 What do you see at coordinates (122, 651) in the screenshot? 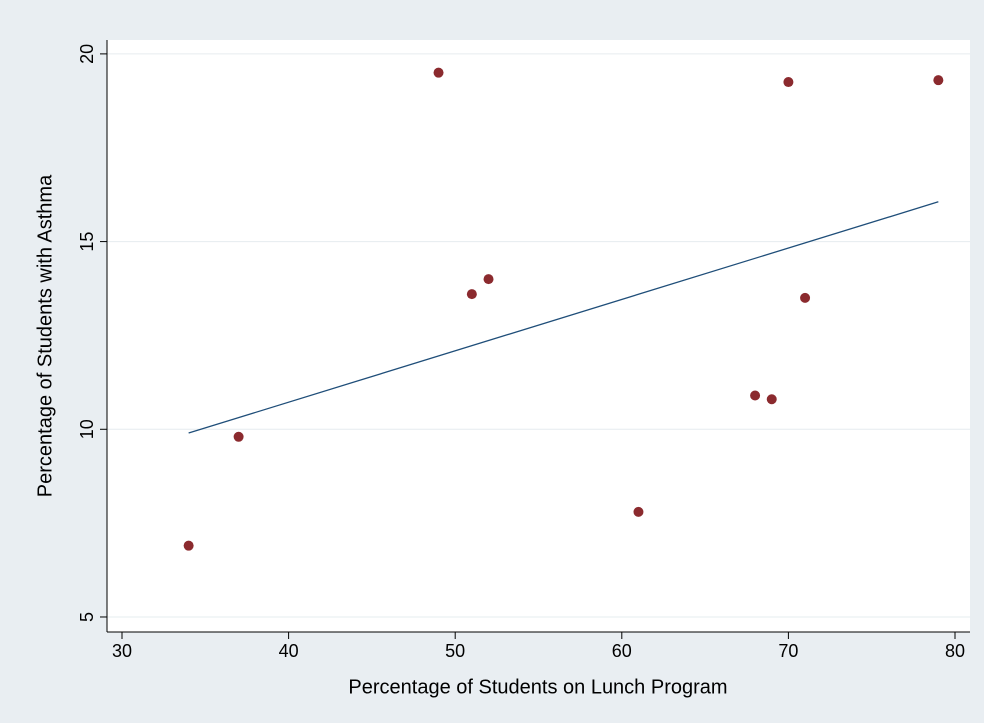
I see `x-tick-label: 30` at bounding box center [122, 651].